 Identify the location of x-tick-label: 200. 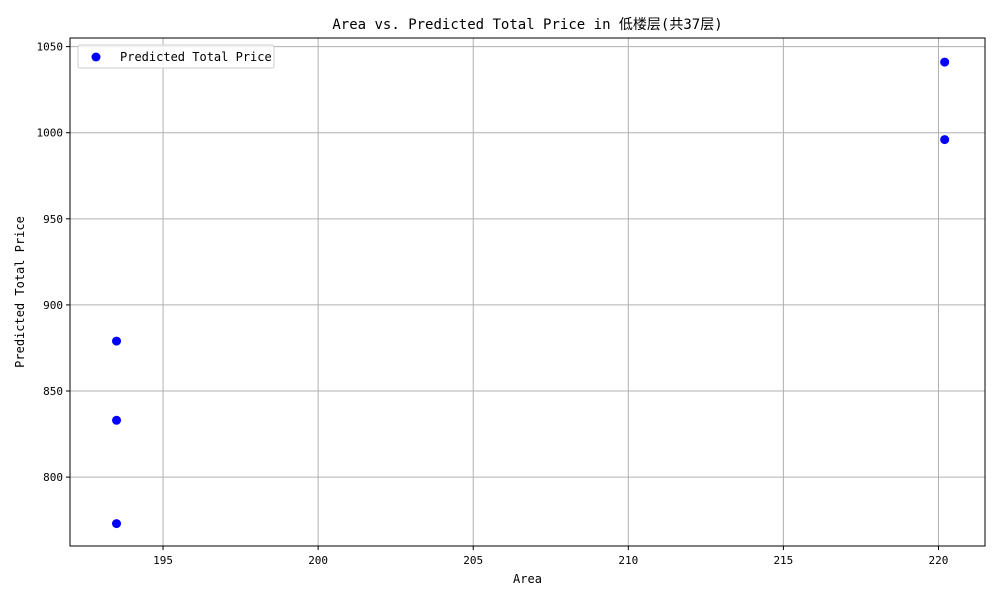
(318, 560).